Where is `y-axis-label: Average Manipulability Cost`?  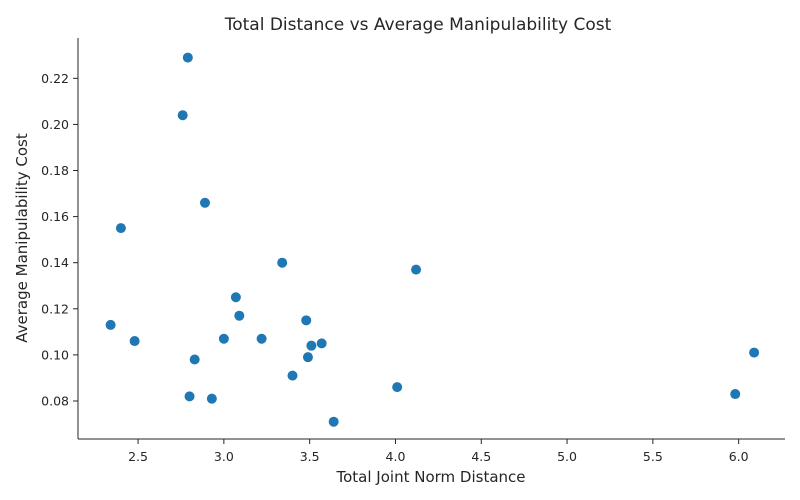
y-axis-label: Average Manipulability Cost is located at coordinates (22, 238).